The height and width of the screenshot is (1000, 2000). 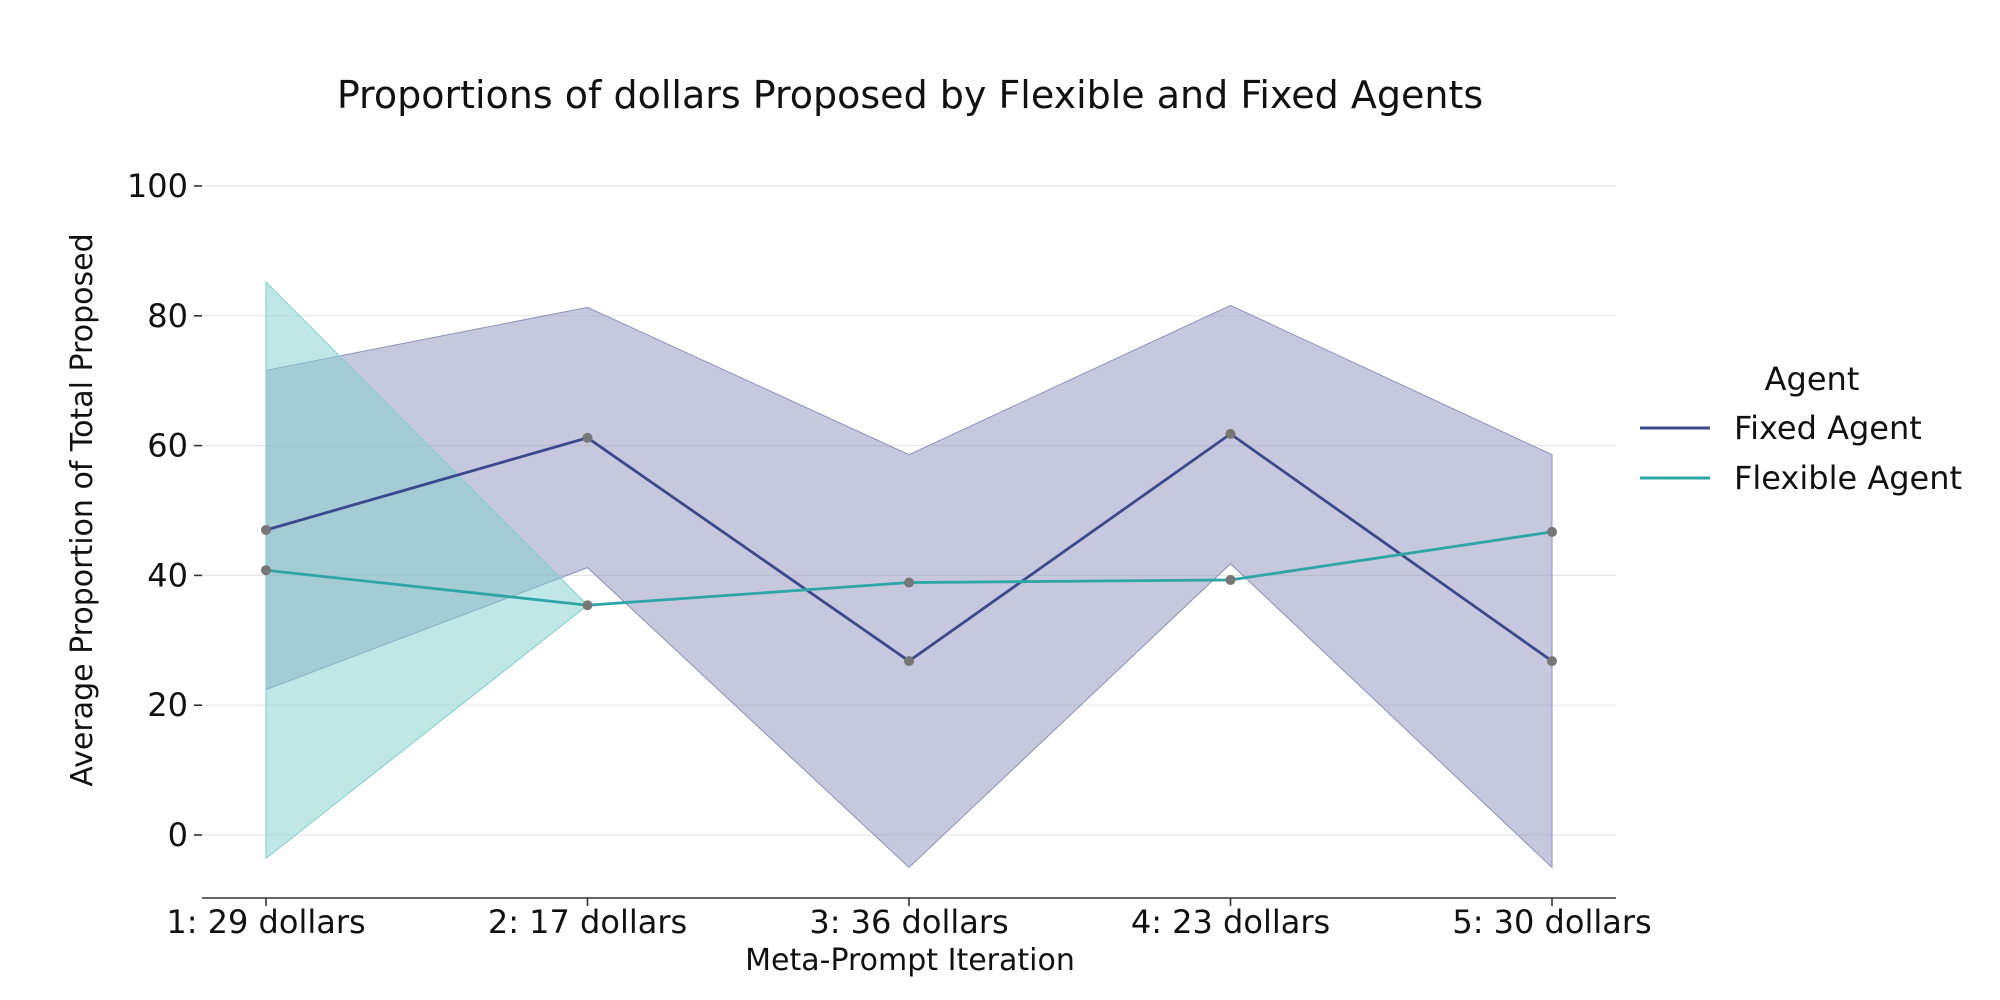 I want to click on y-tick-label: 20, so click(x=167, y=705).